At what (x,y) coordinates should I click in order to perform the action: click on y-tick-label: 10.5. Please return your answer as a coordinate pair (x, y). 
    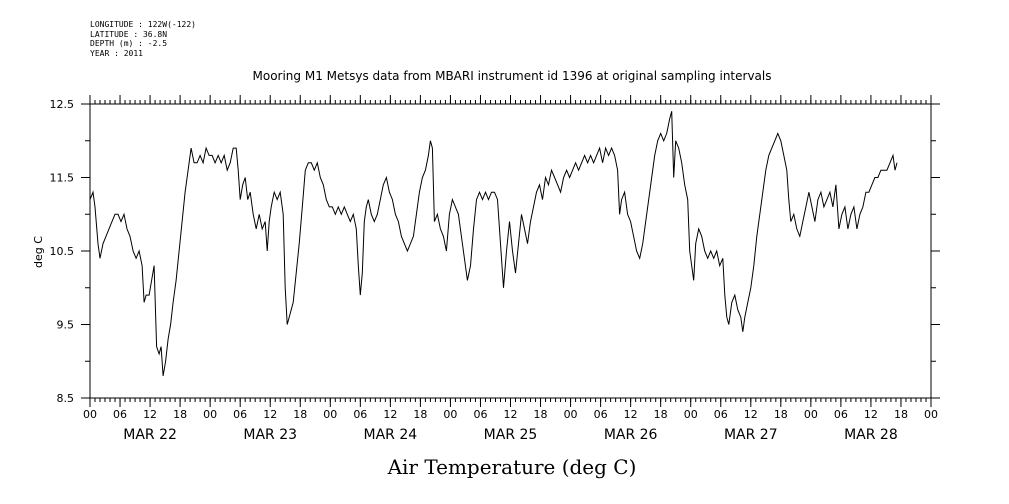
    Looking at the image, I should click on (62, 251).